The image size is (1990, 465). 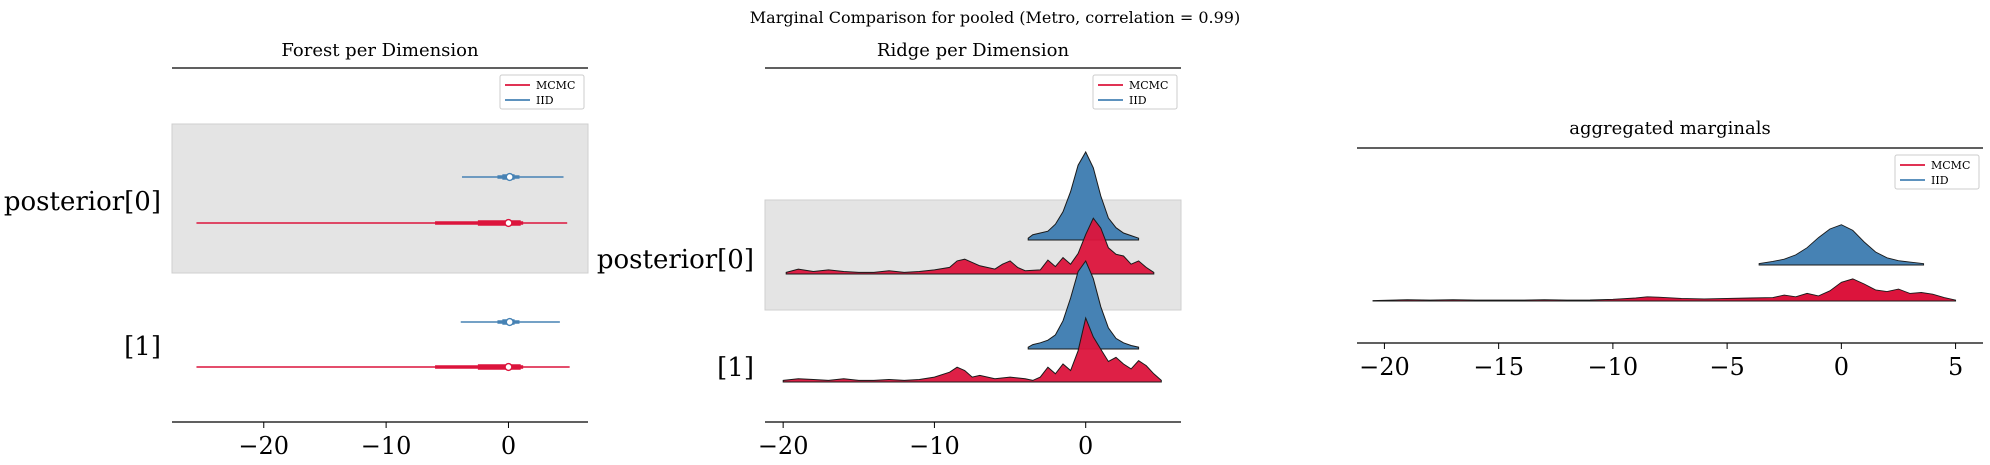 What do you see at coordinates (1384, 367) in the screenshot?
I see `aggregated-xtick-label: −20` at bounding box center [1384, 367].